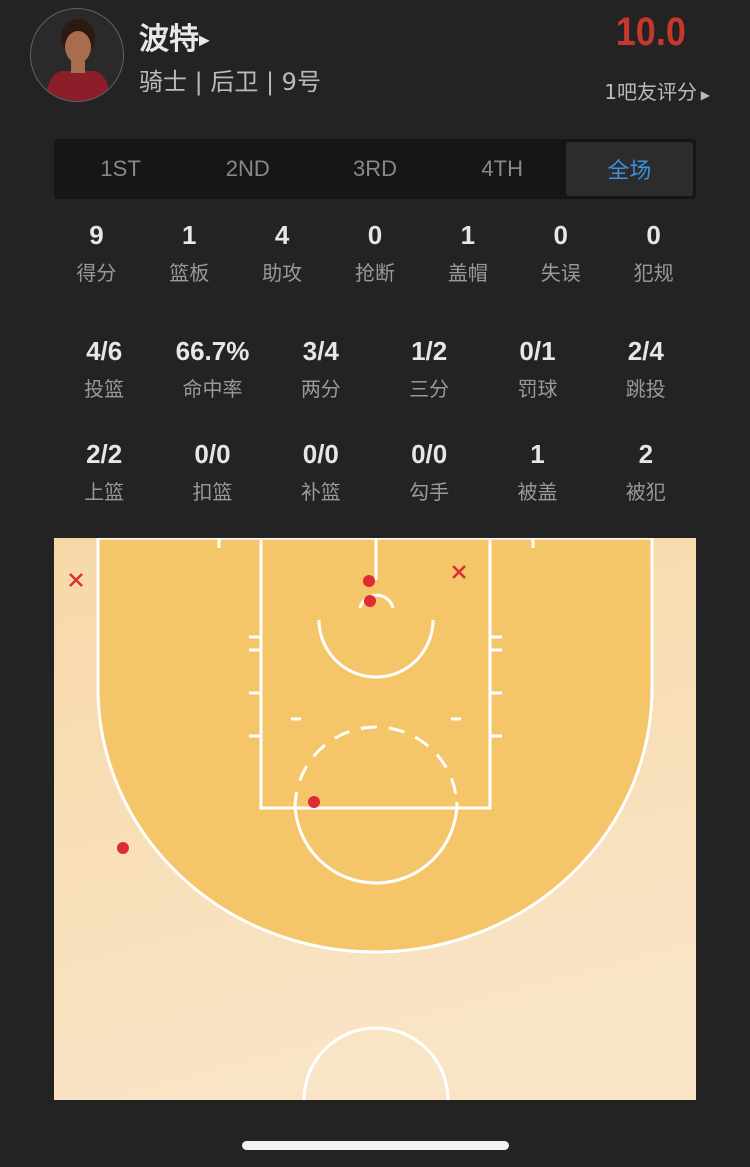 This screenshot has width=750, height=1167. Describe the element at coordinates (537, 472) in the screenshot. I see `stat-shot_types-4: 1 被盖` at that location.